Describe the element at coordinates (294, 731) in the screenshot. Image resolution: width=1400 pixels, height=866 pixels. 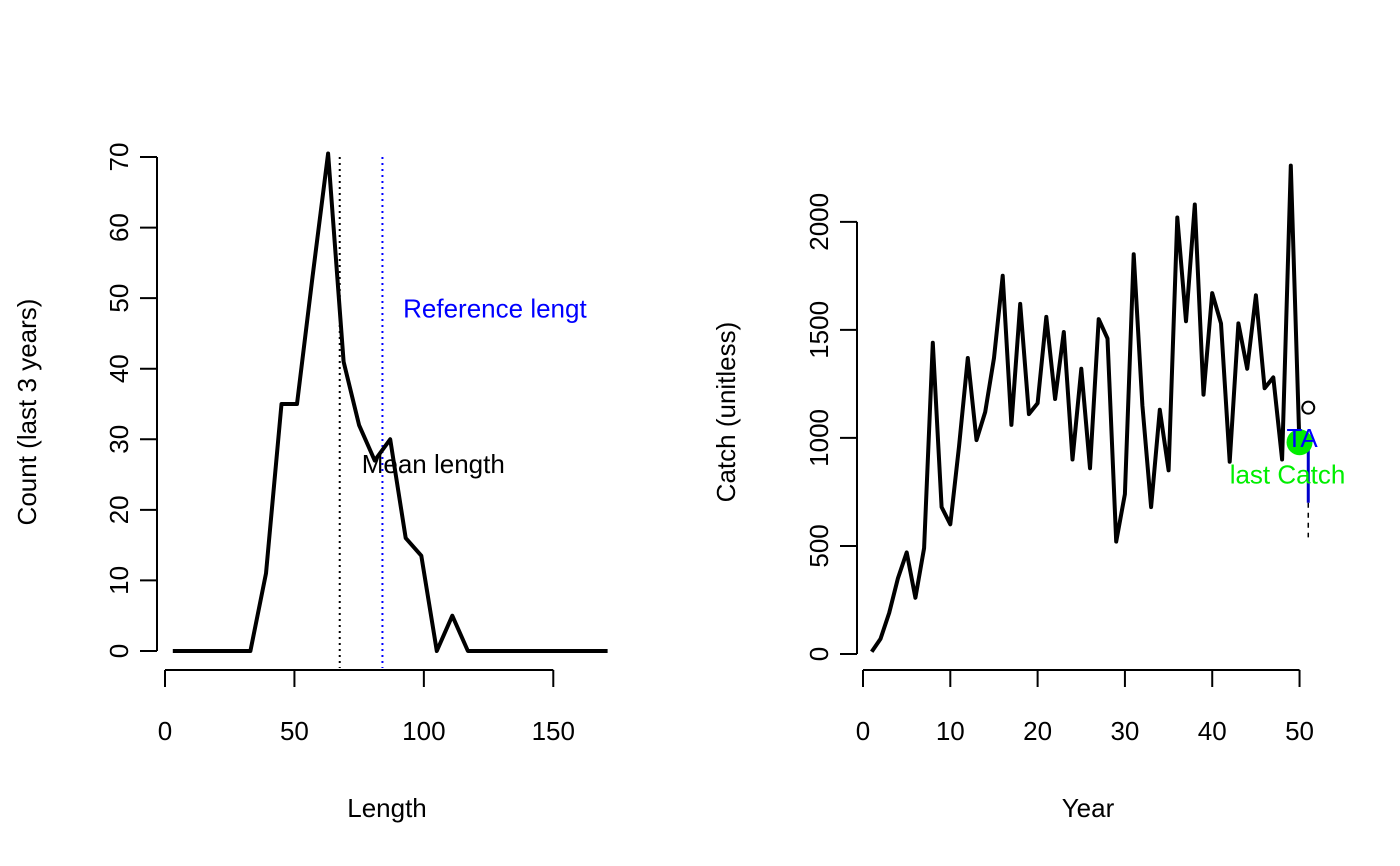
I see `length-x-tick-label-50: 50` at that location.